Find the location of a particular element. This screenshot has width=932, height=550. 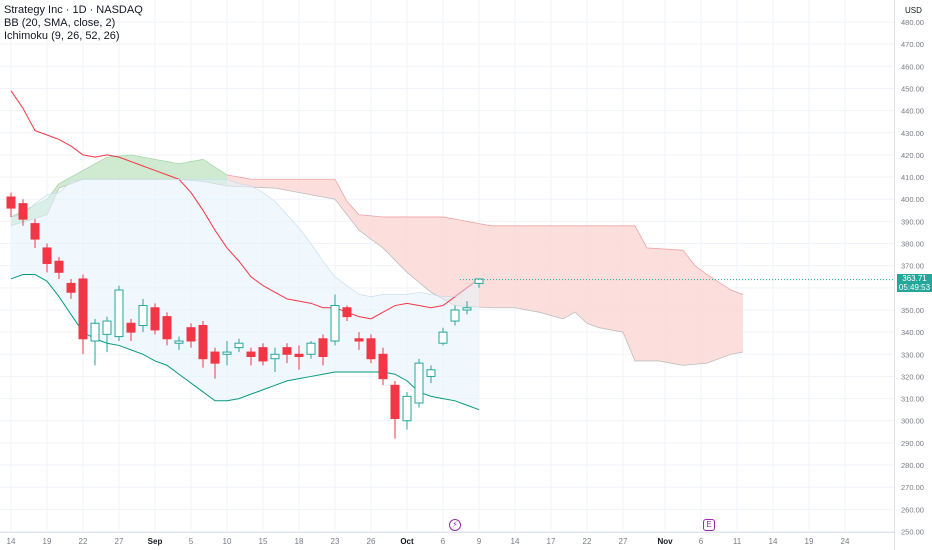

time-tick-label: 19 is located at coordinates (47, 541).